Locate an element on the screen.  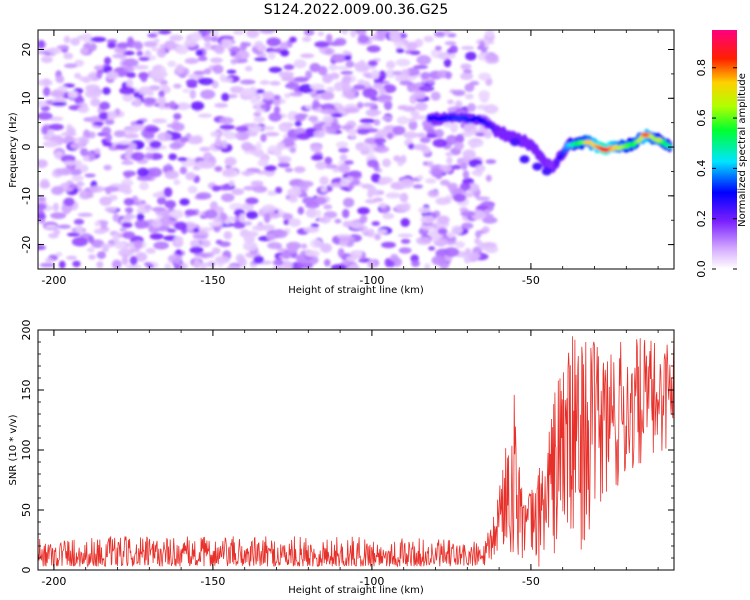
snr-y-tick-label: 150 is located at coordinates (26, 390).